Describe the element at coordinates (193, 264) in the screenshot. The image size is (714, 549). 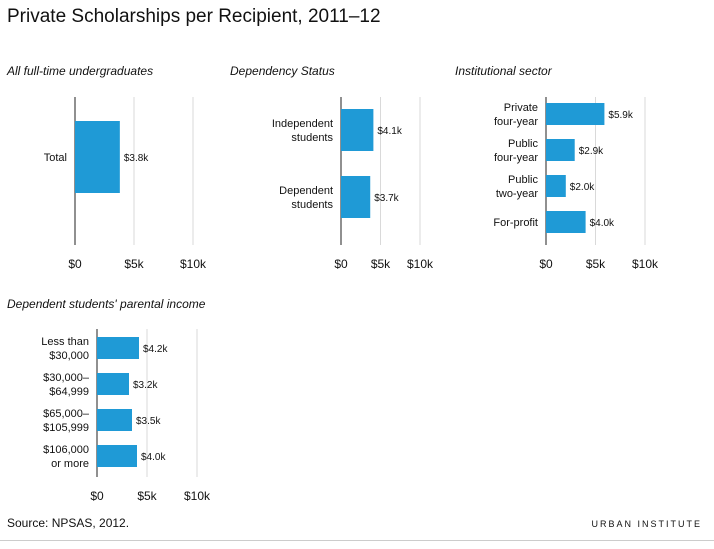
I see `panel-1-tick-label: $10k` at that location.